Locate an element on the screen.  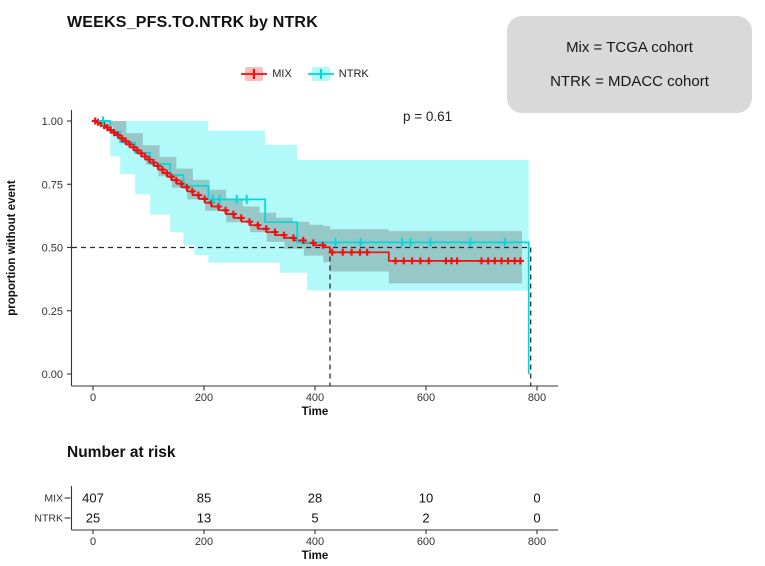
legend: MIX NTRK is located at coordinates (305, 74).